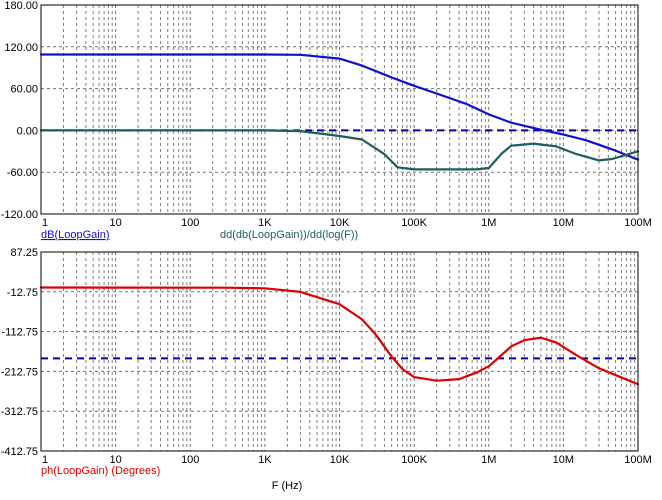 This screenshot has height=500, width=662. Describe the element at coordinates (22, 173) in the screenshot. I see `y-tick-label: -60.00` at that location.